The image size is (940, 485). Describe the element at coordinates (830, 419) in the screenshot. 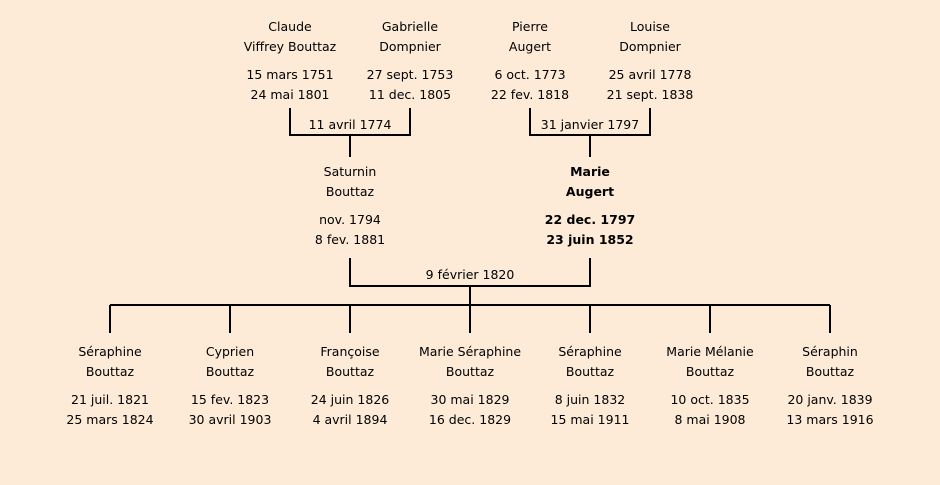

I see `person-death-date: 13 mars 1916` at that location.